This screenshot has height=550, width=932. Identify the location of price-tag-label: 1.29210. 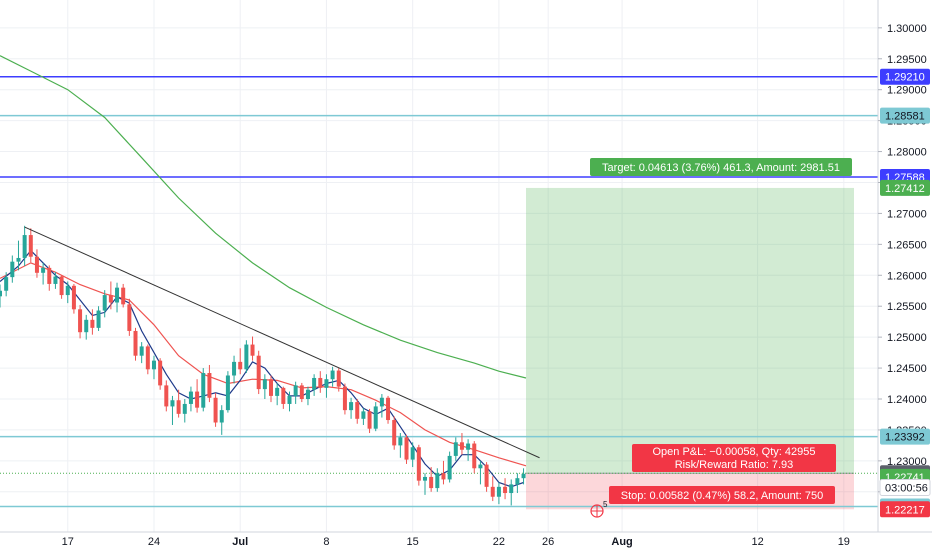
(905, 78).